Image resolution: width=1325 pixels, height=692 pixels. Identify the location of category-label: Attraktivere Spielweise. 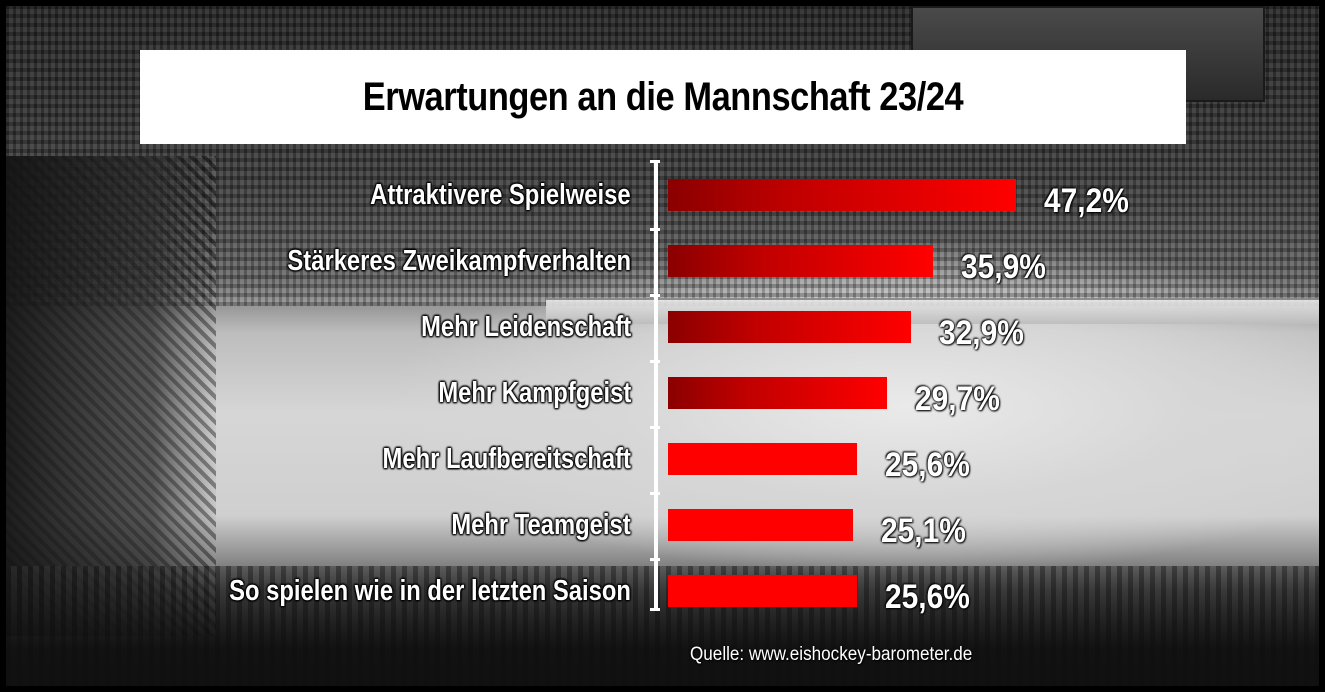
(500, 194).